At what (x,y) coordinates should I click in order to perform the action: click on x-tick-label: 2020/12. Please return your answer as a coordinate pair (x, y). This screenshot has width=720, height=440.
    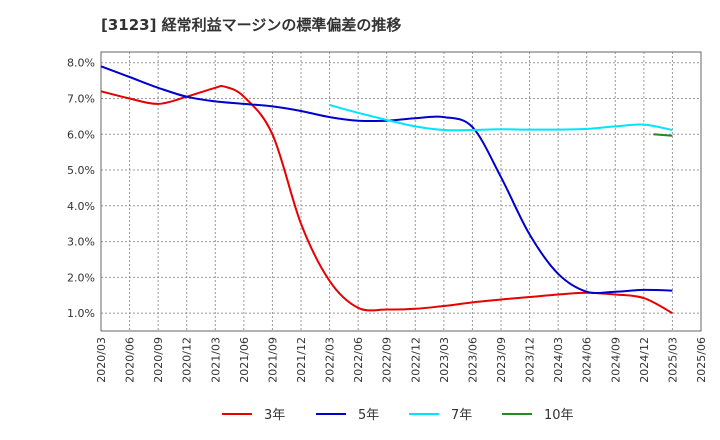
    Looking at the image, I should click on (187, 360).